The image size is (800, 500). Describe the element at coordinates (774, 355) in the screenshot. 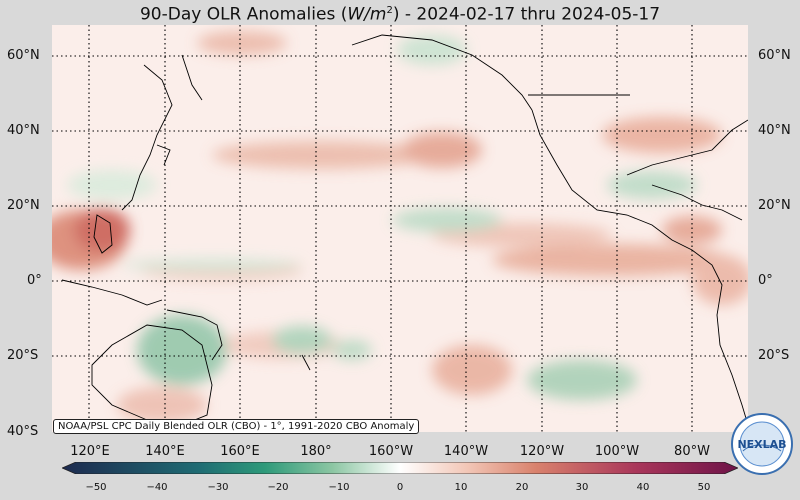

I see `lat-label-right: 20°S` at that location.